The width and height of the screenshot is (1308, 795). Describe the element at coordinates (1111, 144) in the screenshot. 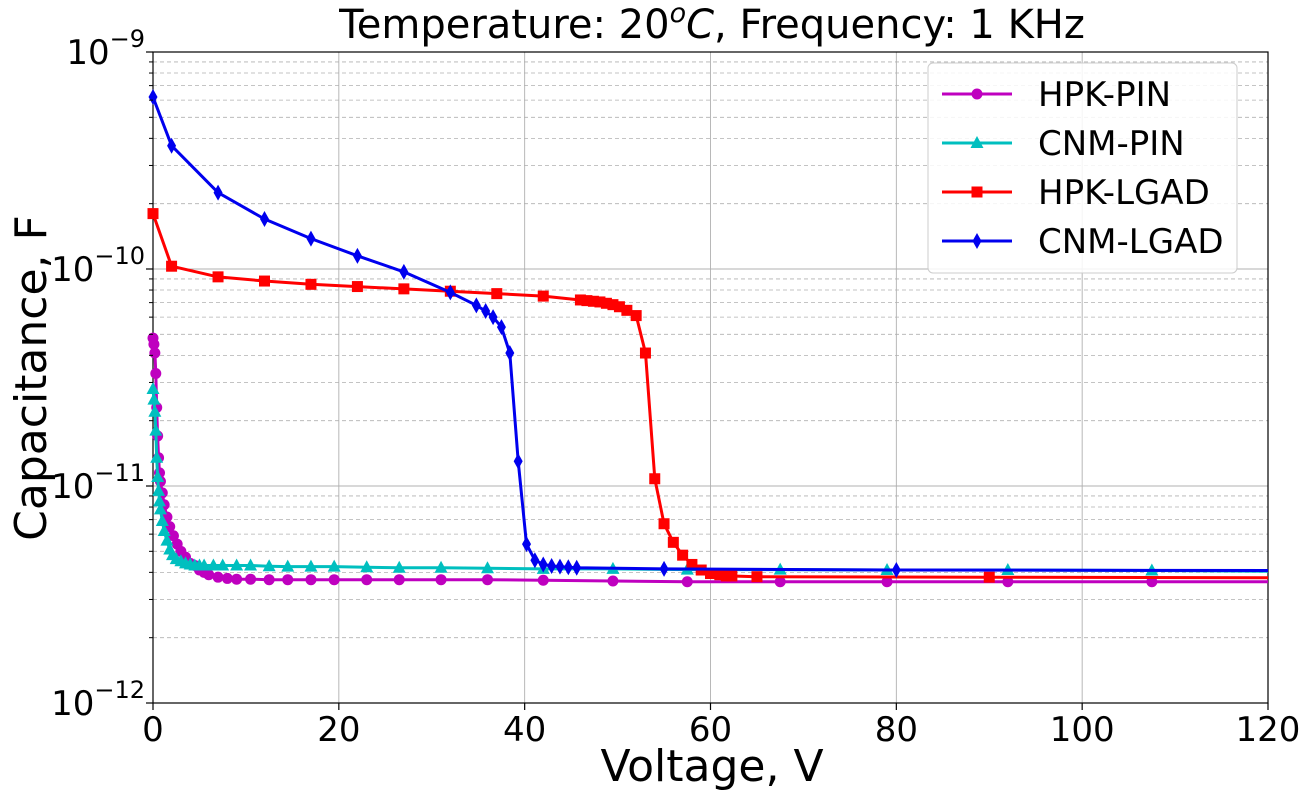

I see `legend-label: CNM-PIN` at that location.